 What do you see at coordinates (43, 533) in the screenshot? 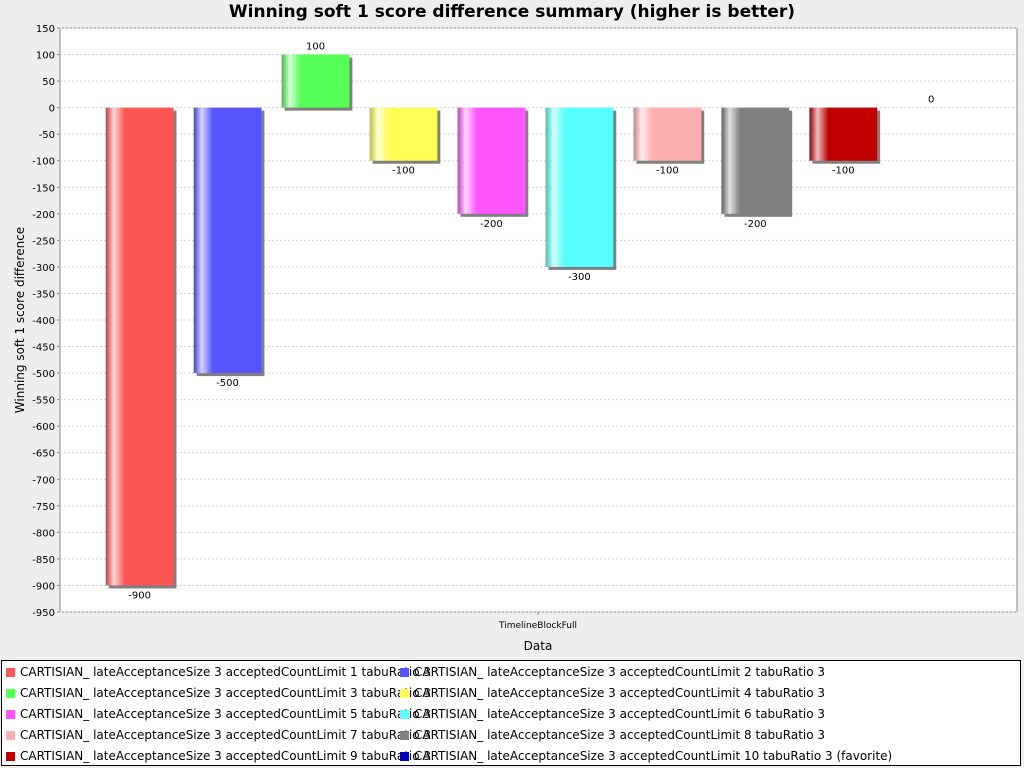
I see `y-tick-label: -800` at bounding box center [43, 533].